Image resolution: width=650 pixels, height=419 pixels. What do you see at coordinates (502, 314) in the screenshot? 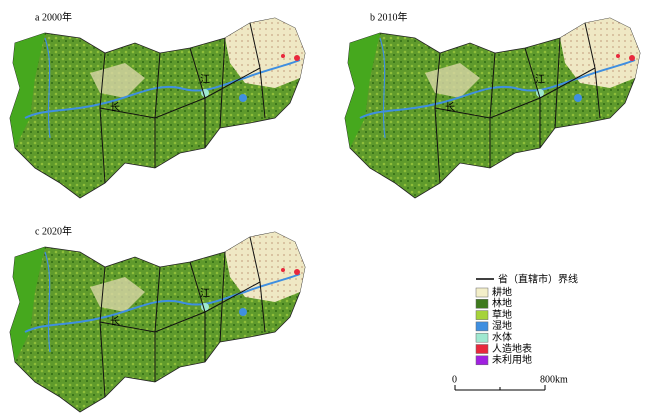
I see `legend-label: 草地` at bounding box center [502, 314].